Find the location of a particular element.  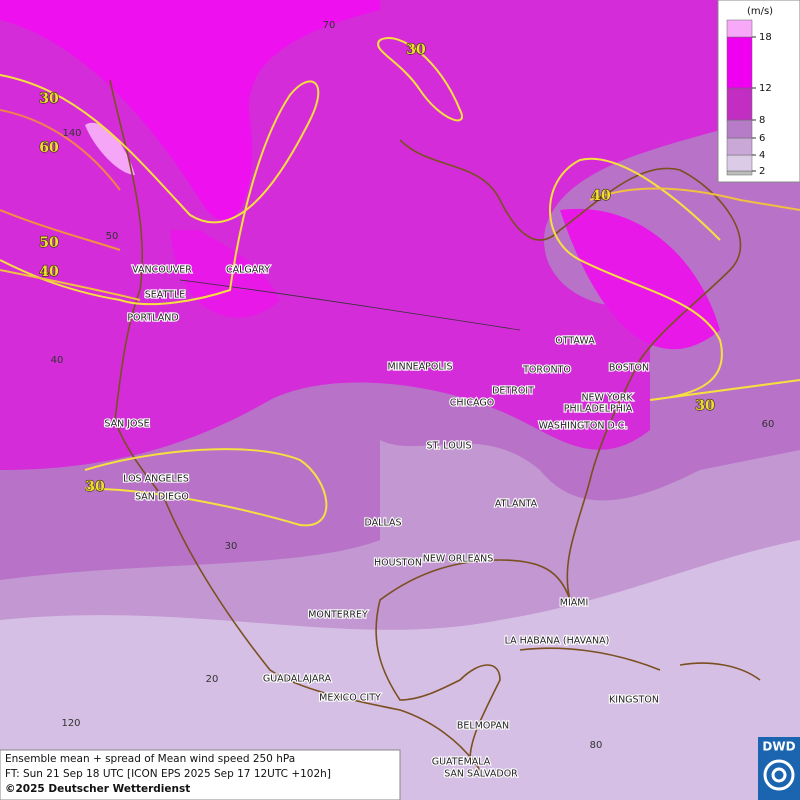

contours-high is located at coordinates (60, 180).